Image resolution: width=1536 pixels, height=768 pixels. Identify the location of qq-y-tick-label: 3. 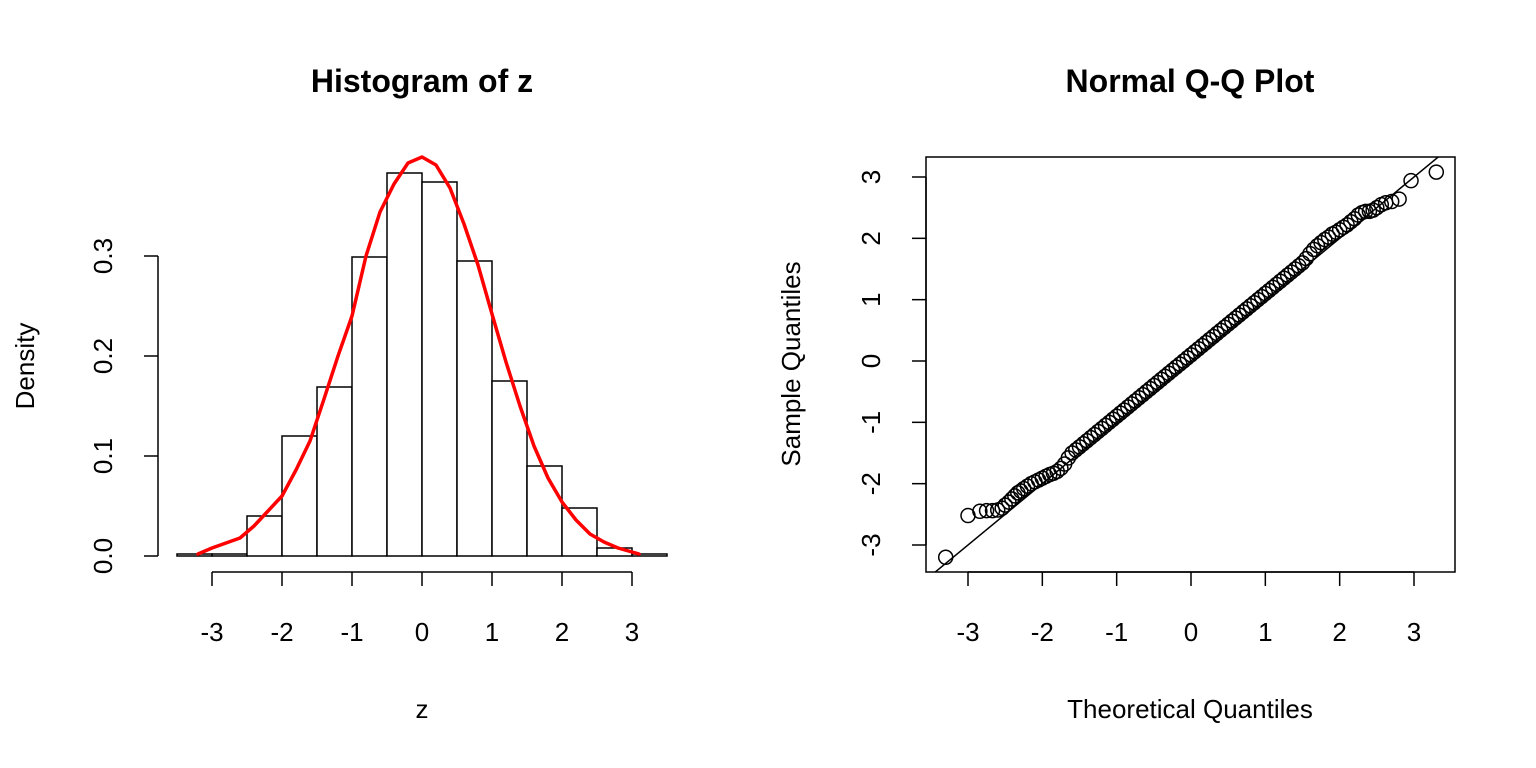
(871, 177).